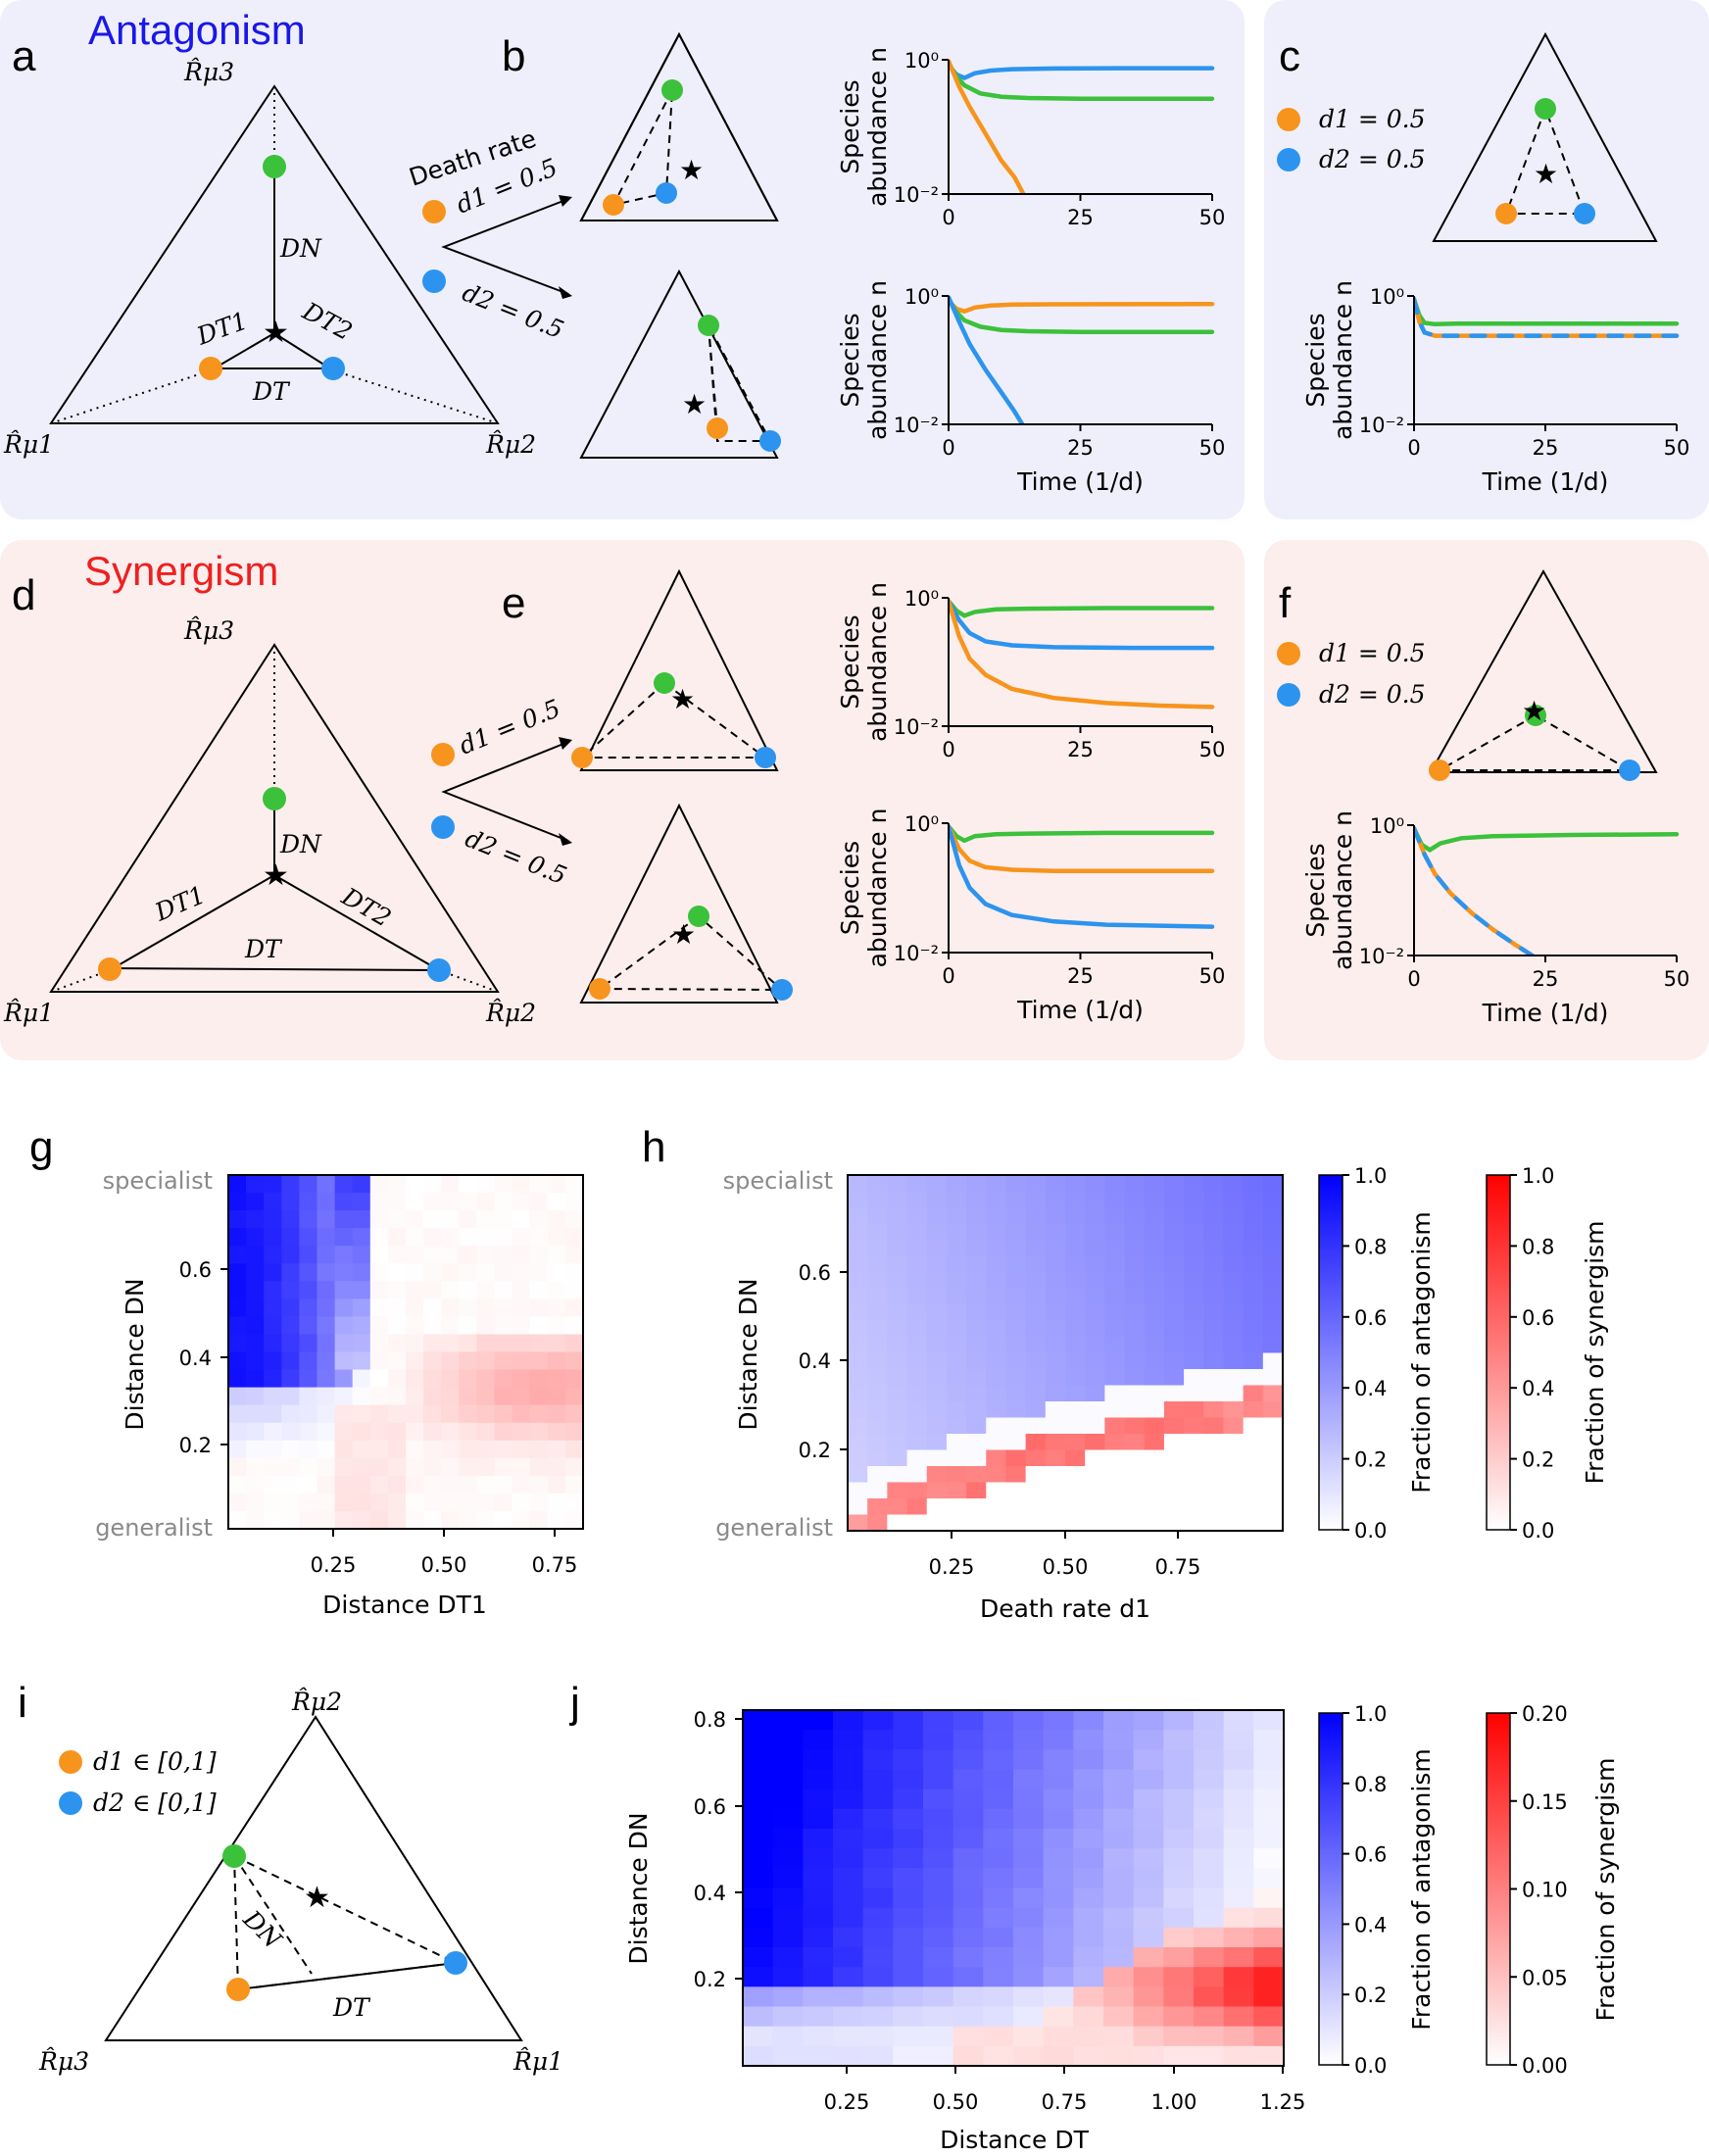 Image resolution: width=1709 pixels, height=2156 pixels. What do you see at coordinates (774, 1528) in the screenshot?
I see `heatmap-h-bottom-label: generalist` at bounding box center [774, 1528].